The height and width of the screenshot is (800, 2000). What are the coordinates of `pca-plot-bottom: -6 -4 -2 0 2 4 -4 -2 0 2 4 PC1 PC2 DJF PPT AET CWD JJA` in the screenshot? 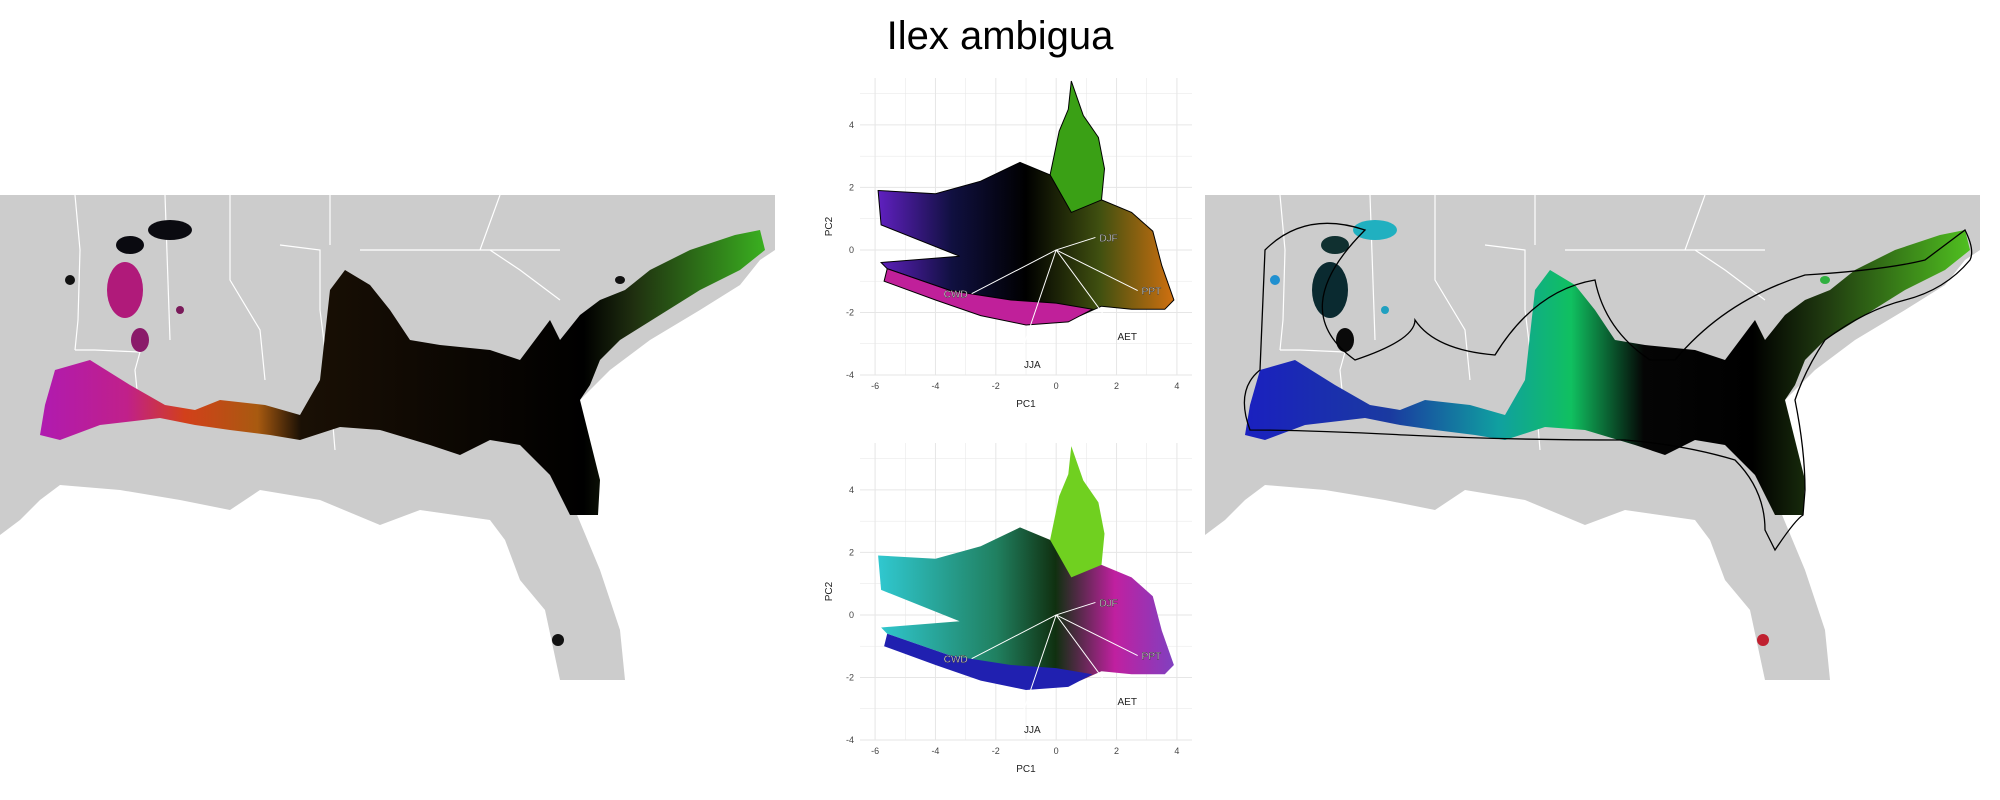 It's located at (1008, 609).